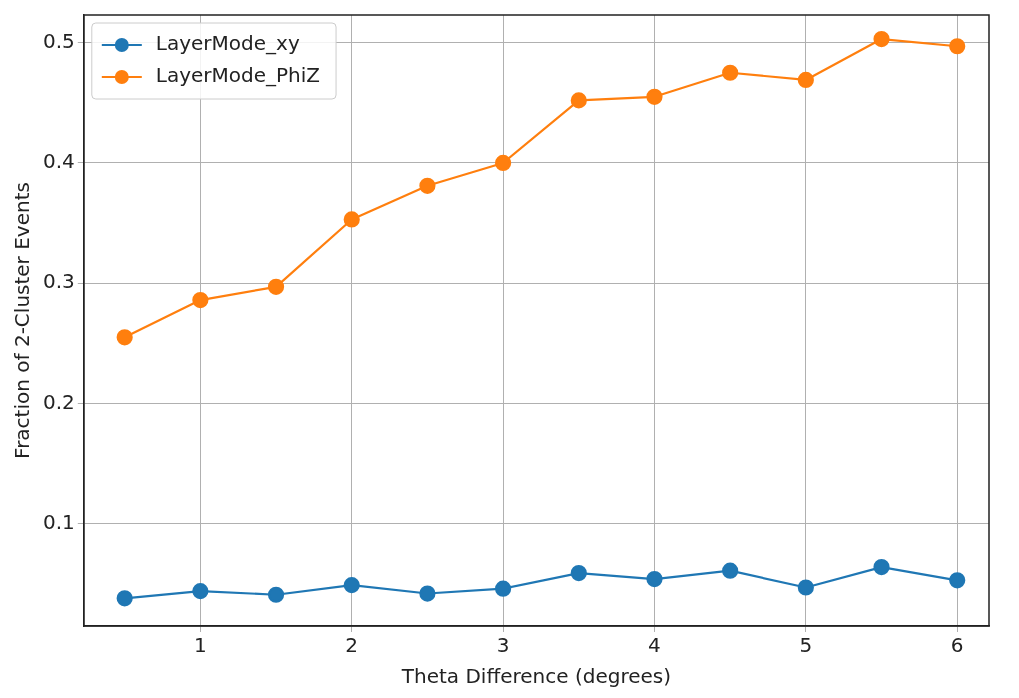 The width and height of the screenshot is (1019, 698). I want to click on y-tick-label: 0.5, so click(58, 40).